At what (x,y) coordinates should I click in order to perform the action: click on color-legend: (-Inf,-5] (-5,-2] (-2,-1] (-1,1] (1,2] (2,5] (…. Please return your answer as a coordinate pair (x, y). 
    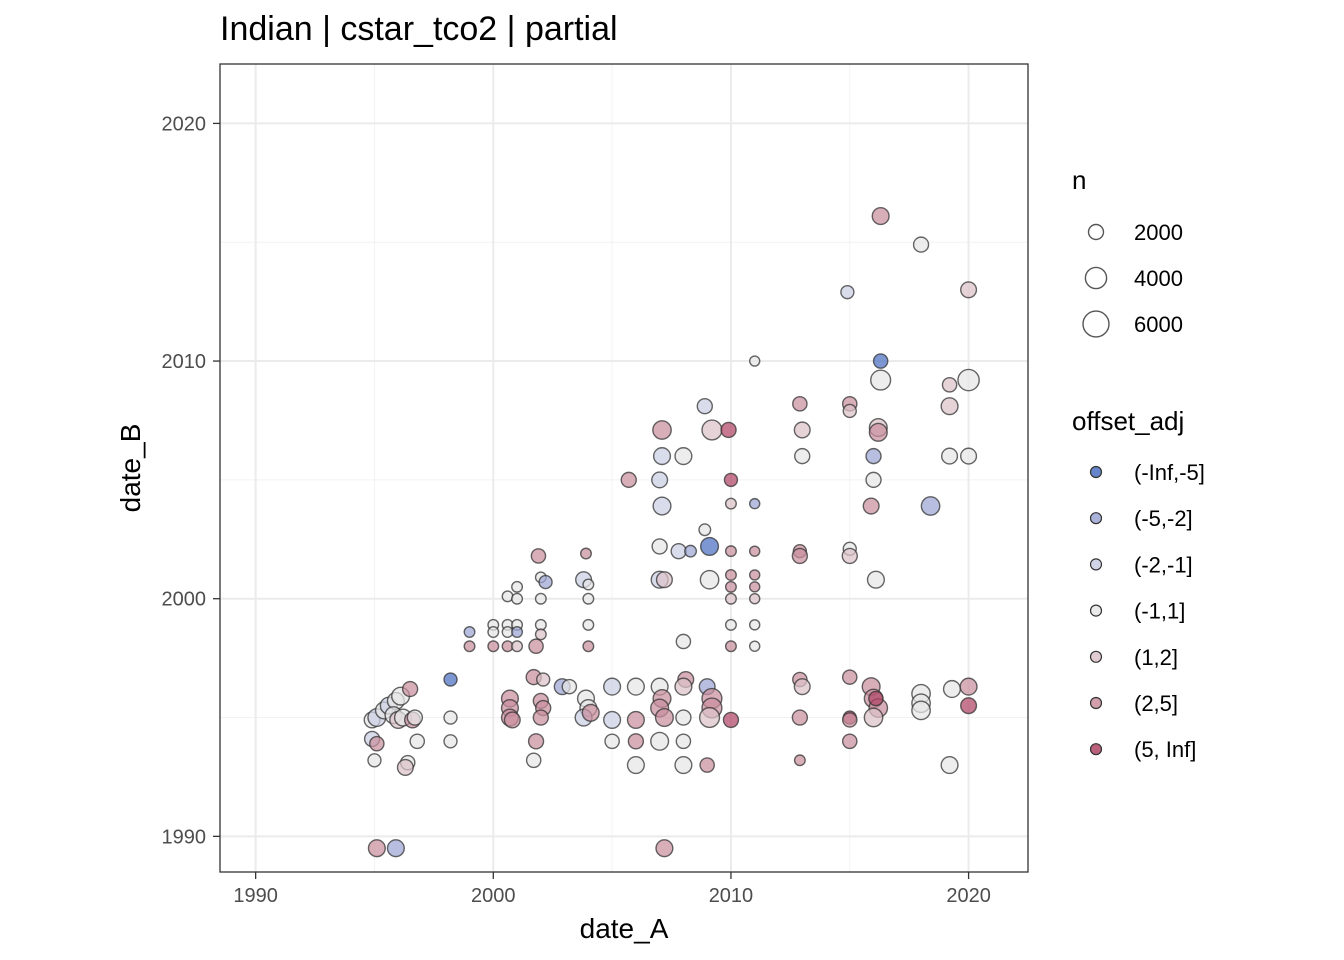
    Looking at the image, I should click on (1147, 611).